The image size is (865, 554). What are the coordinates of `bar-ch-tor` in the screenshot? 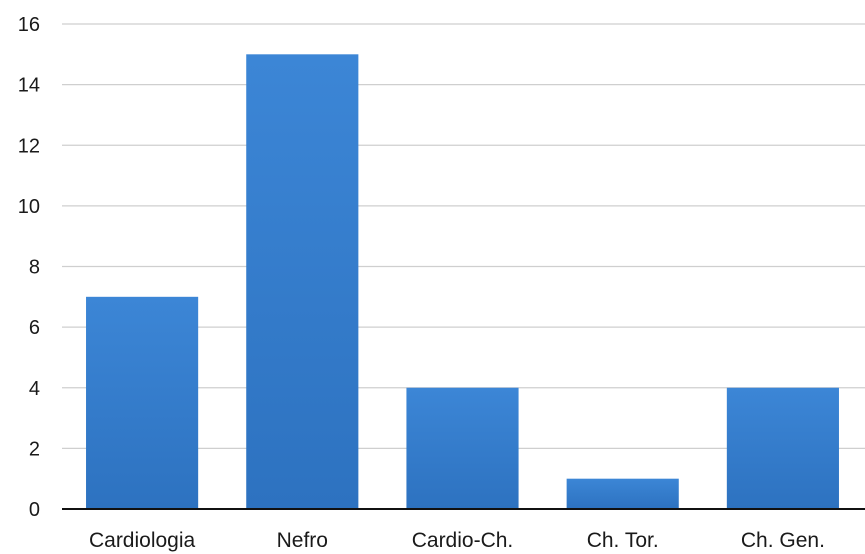 It's located at (622, 493).